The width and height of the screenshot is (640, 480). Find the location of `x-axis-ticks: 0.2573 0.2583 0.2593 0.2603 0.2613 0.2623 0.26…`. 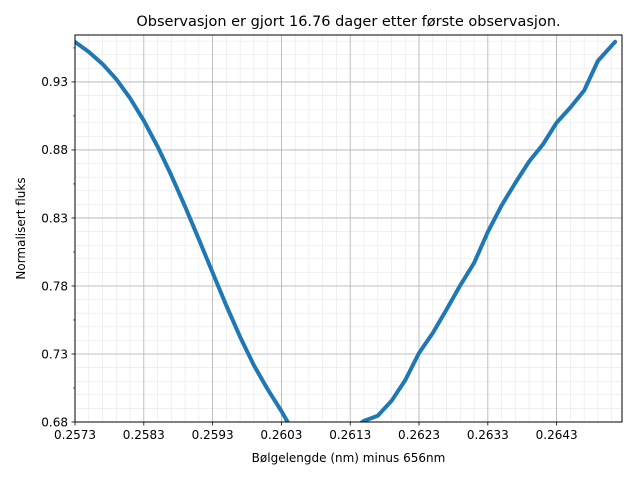

x-axis-ticks: 0.2573 0.2583 0.2593 0.2603 0.2613 0.2623 0.26… is located at coordinates (316, 432).